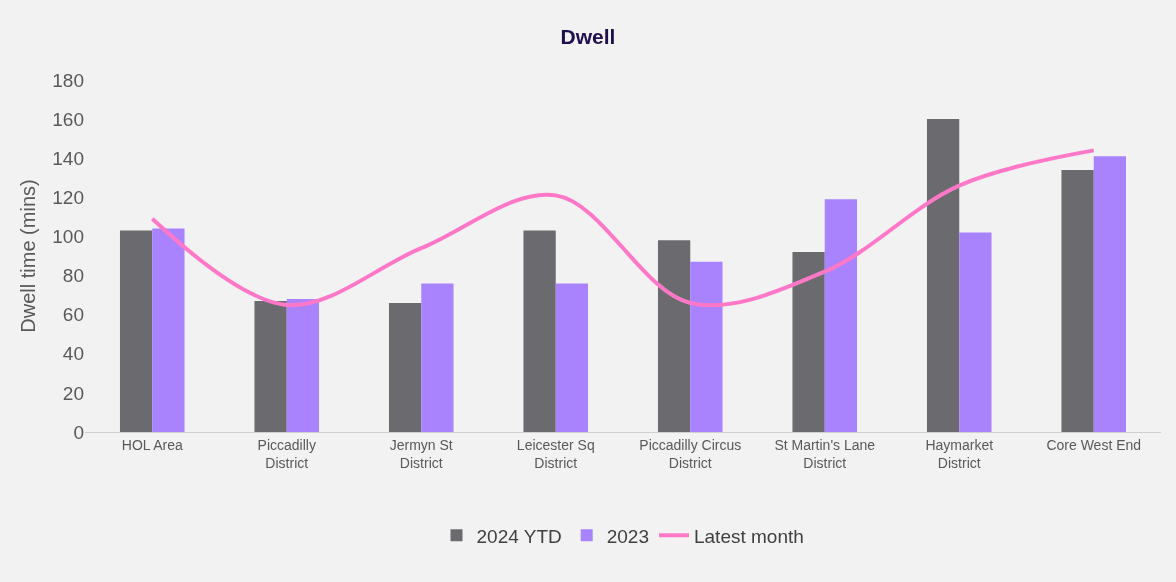  I want to click on y-tick-label: 0, so click(78, 432).